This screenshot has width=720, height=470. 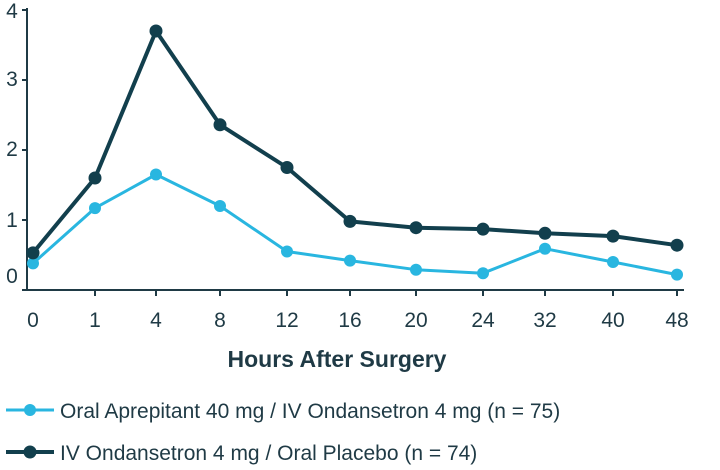 I want to click on x-tick-label: 1, so click(x=95, y=320).